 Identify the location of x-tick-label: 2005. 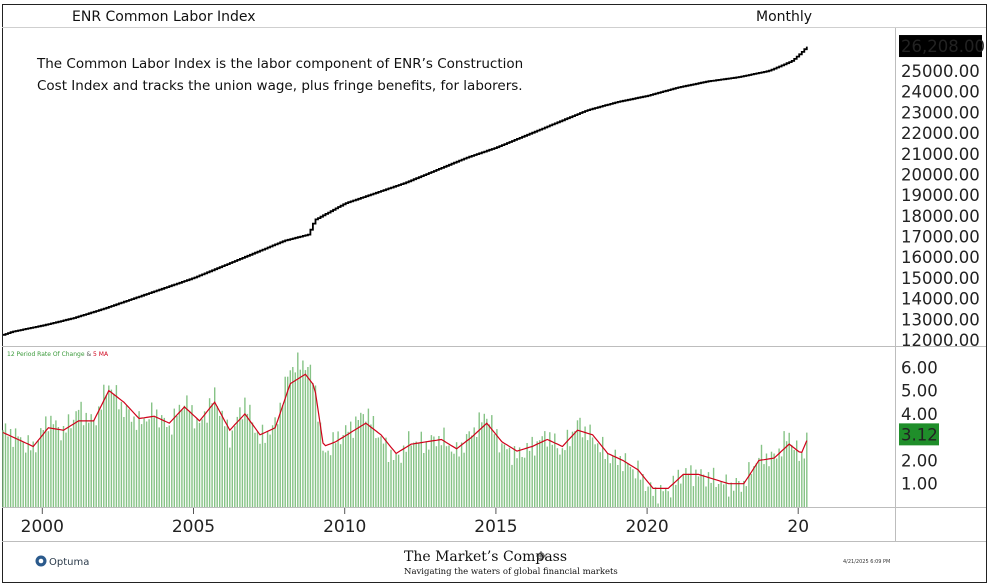
(193, 527).